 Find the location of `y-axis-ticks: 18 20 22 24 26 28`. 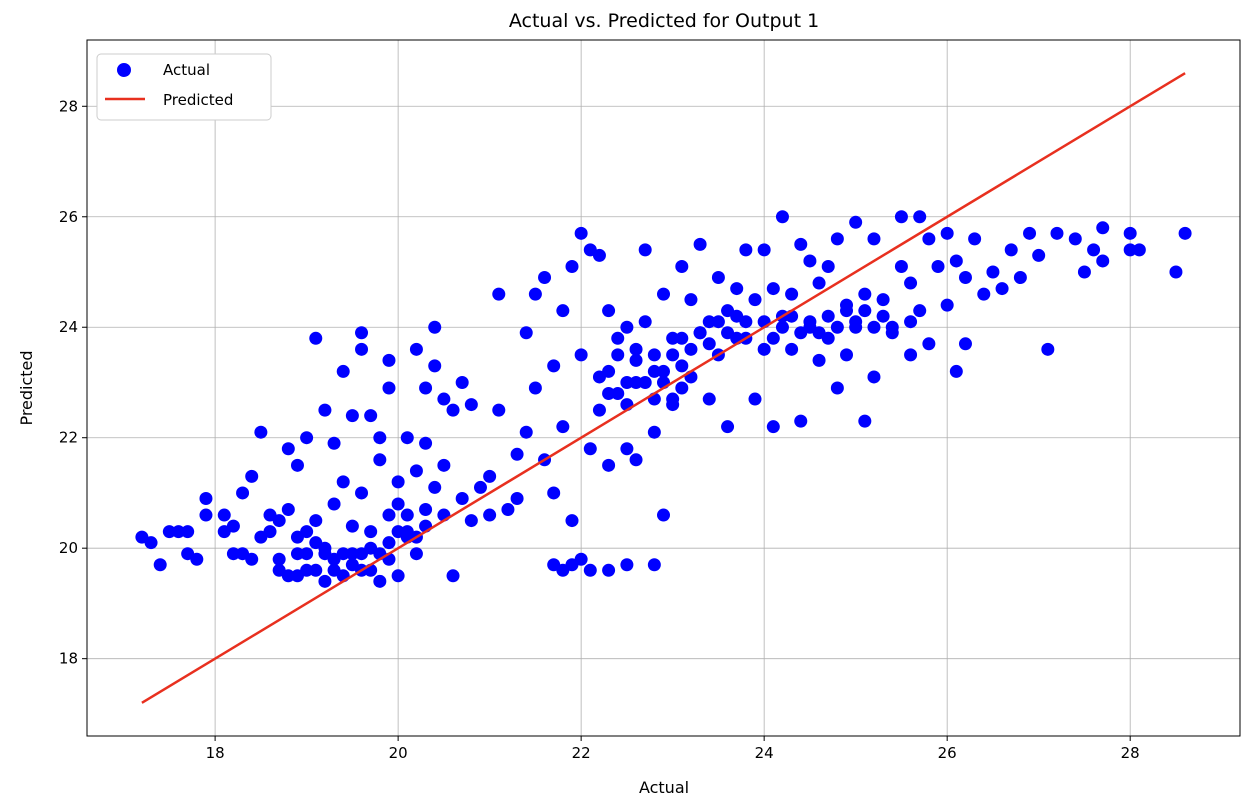

y-axis-ticks: 18 20 22 24 26 28 is located at coordinates (73, 382).